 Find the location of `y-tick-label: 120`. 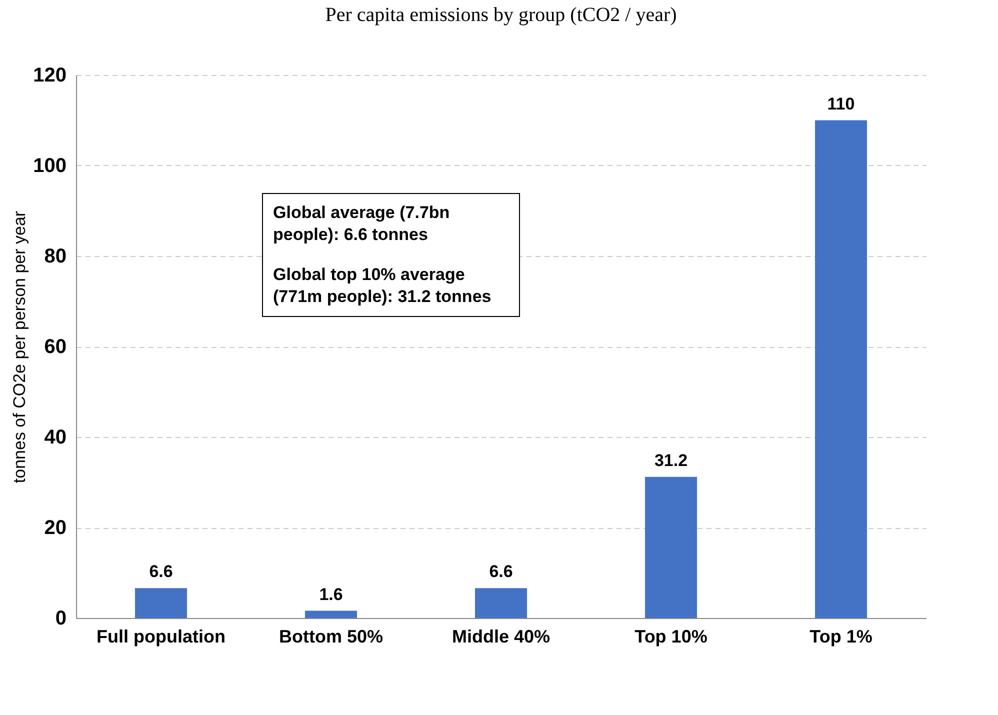

y-tick-label: 120 is located at coordinates (49, 75).